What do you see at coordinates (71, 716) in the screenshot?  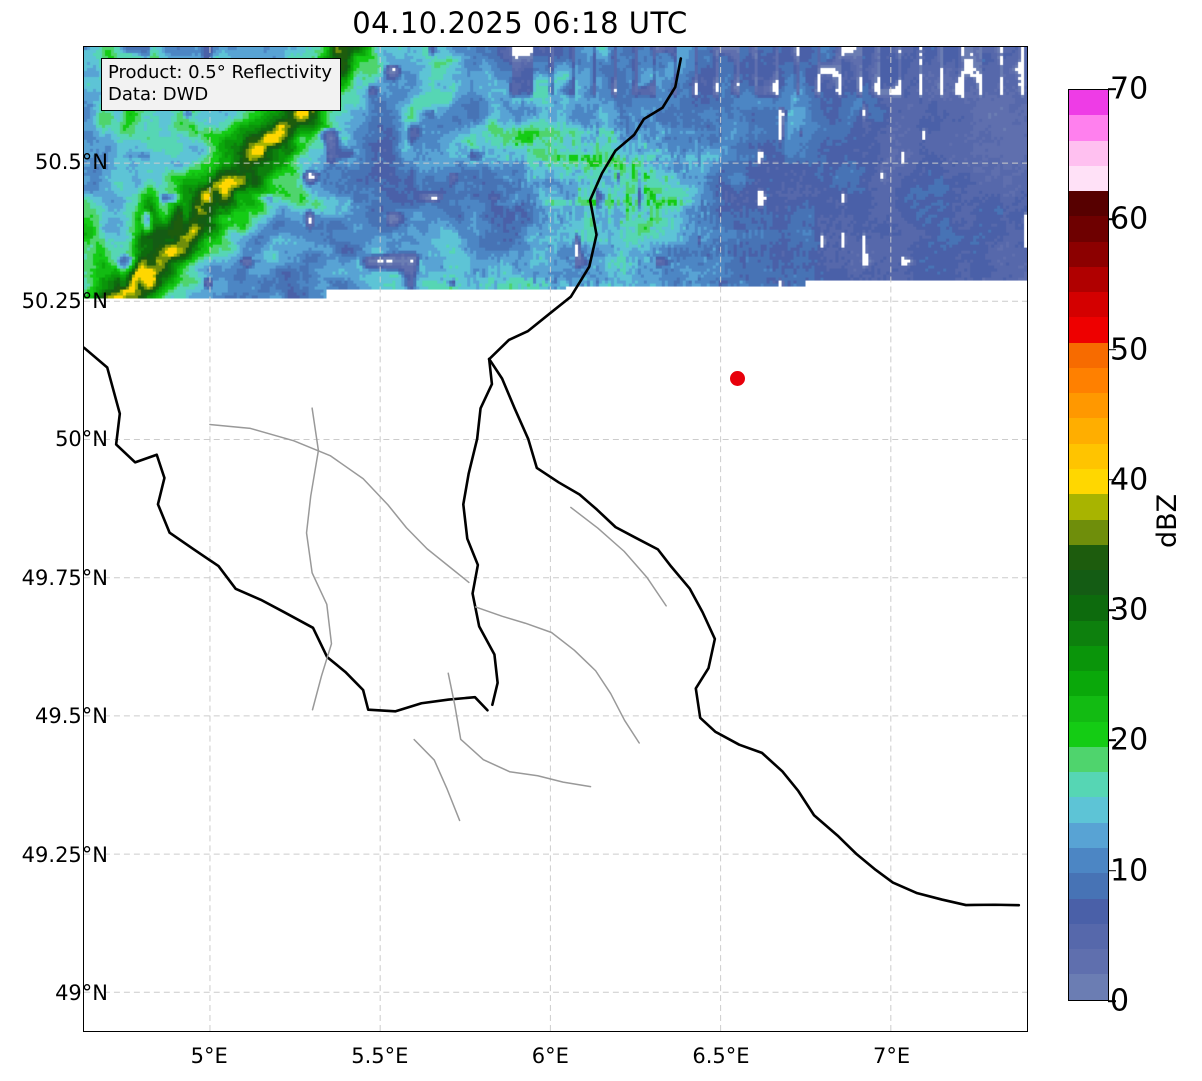 I see `y-axis-tick-label: 49.5°N` at bounding box center [71, 716].